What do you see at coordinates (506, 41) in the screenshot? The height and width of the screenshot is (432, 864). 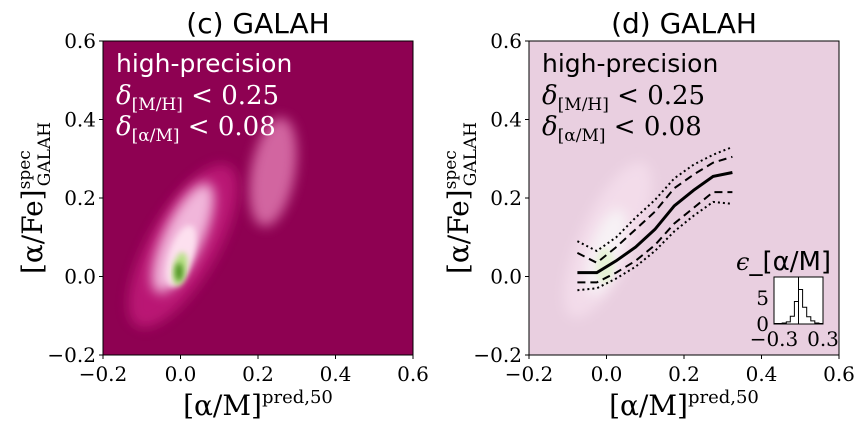 I see `panel-d-ytick-label: 0.6` at bounding box center [506, 41].